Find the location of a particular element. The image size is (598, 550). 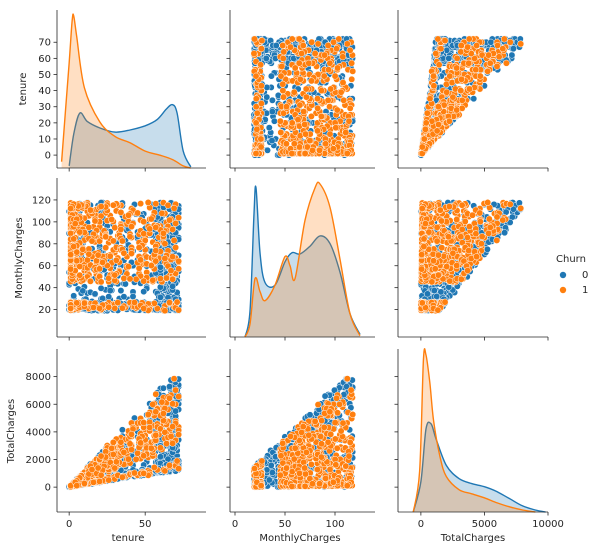

kde-line-TotalCharges-churn1 is located at coordinates (474, 430).